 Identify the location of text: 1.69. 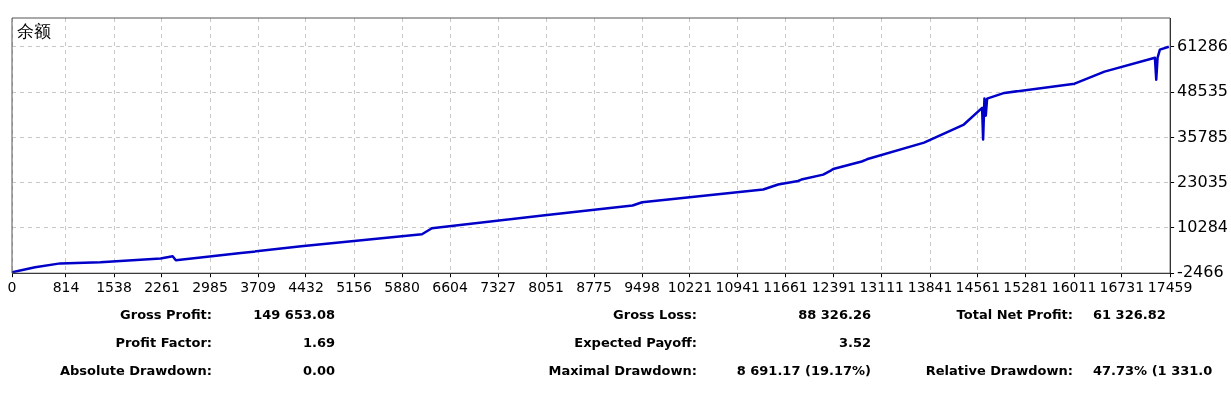
(318, 342).